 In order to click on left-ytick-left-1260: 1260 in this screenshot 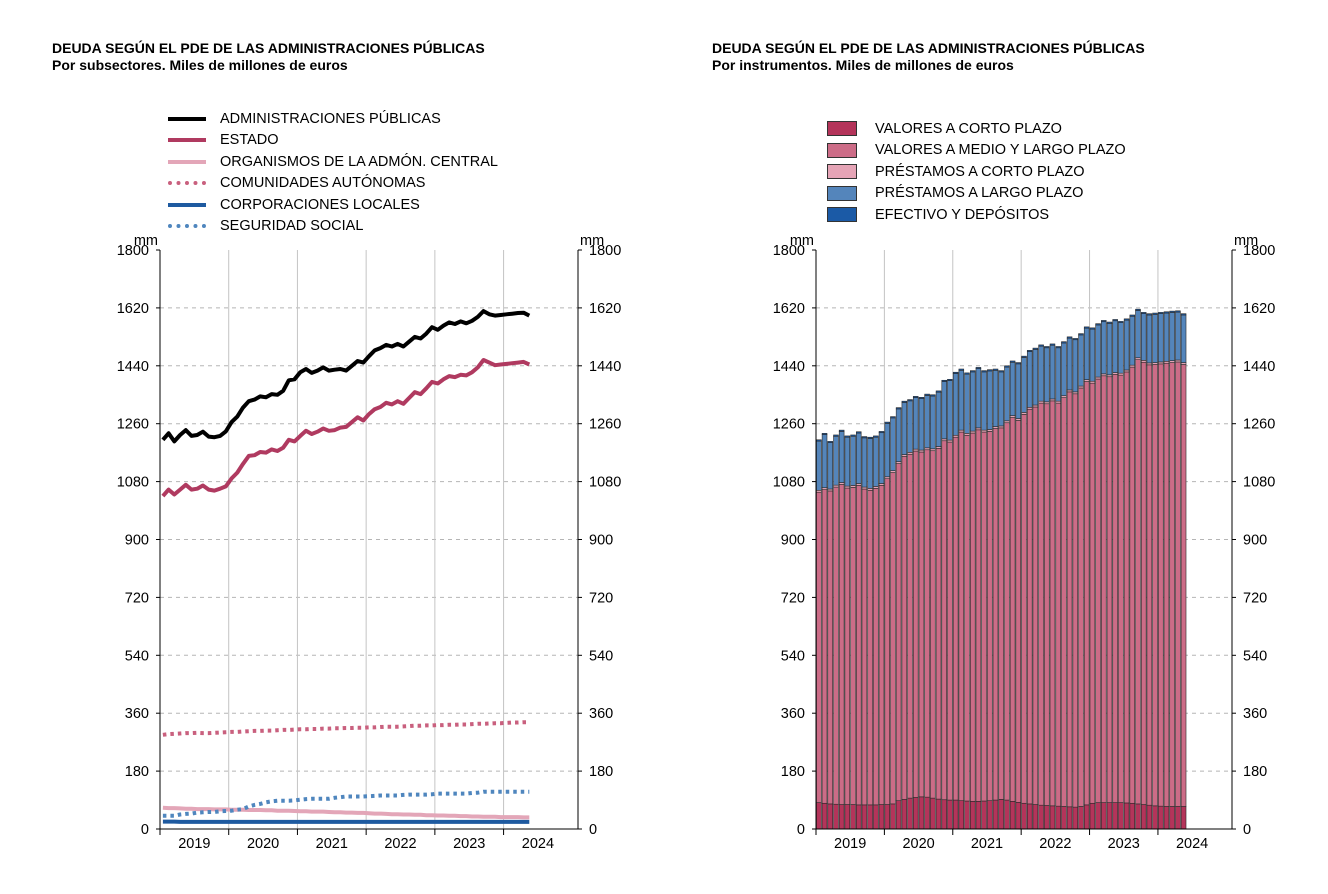, I will do `click(133, 425)`.